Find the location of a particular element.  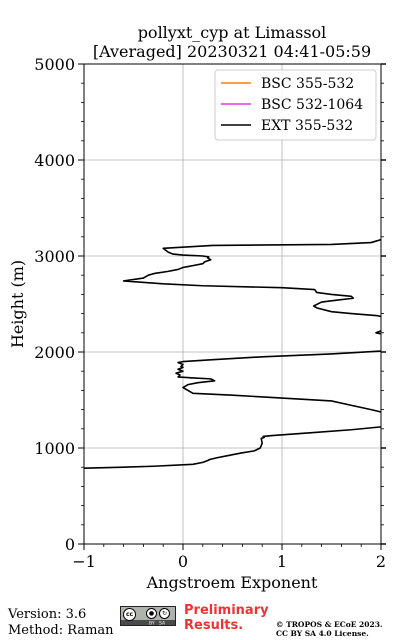

footer-info: Version: 3.6 Method: Raman is located at coordinates (61, 623).